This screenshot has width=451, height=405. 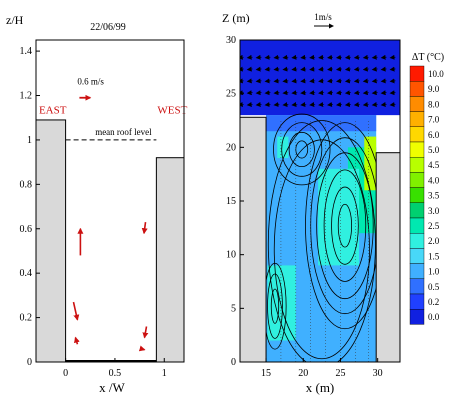 I want to click on west-label: WEST, so click(x=172, y=111).